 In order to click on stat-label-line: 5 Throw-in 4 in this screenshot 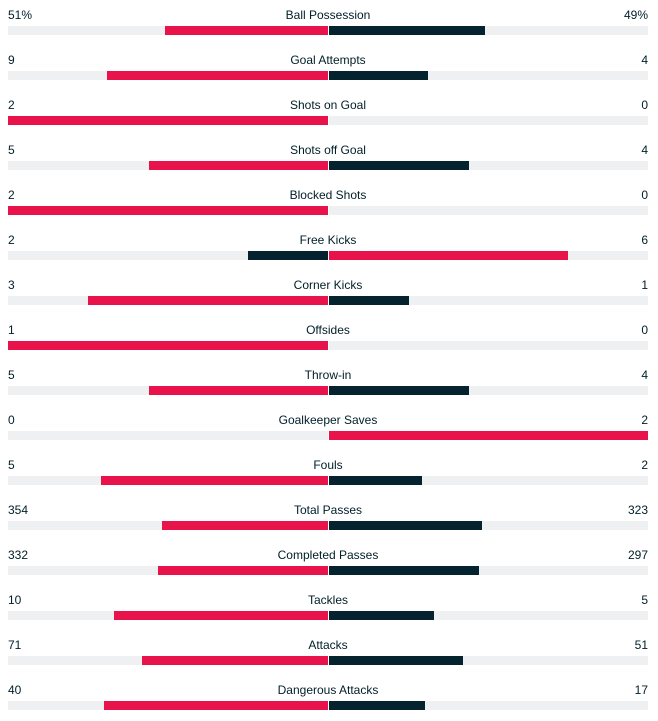, I will do `click(328, 375)`.